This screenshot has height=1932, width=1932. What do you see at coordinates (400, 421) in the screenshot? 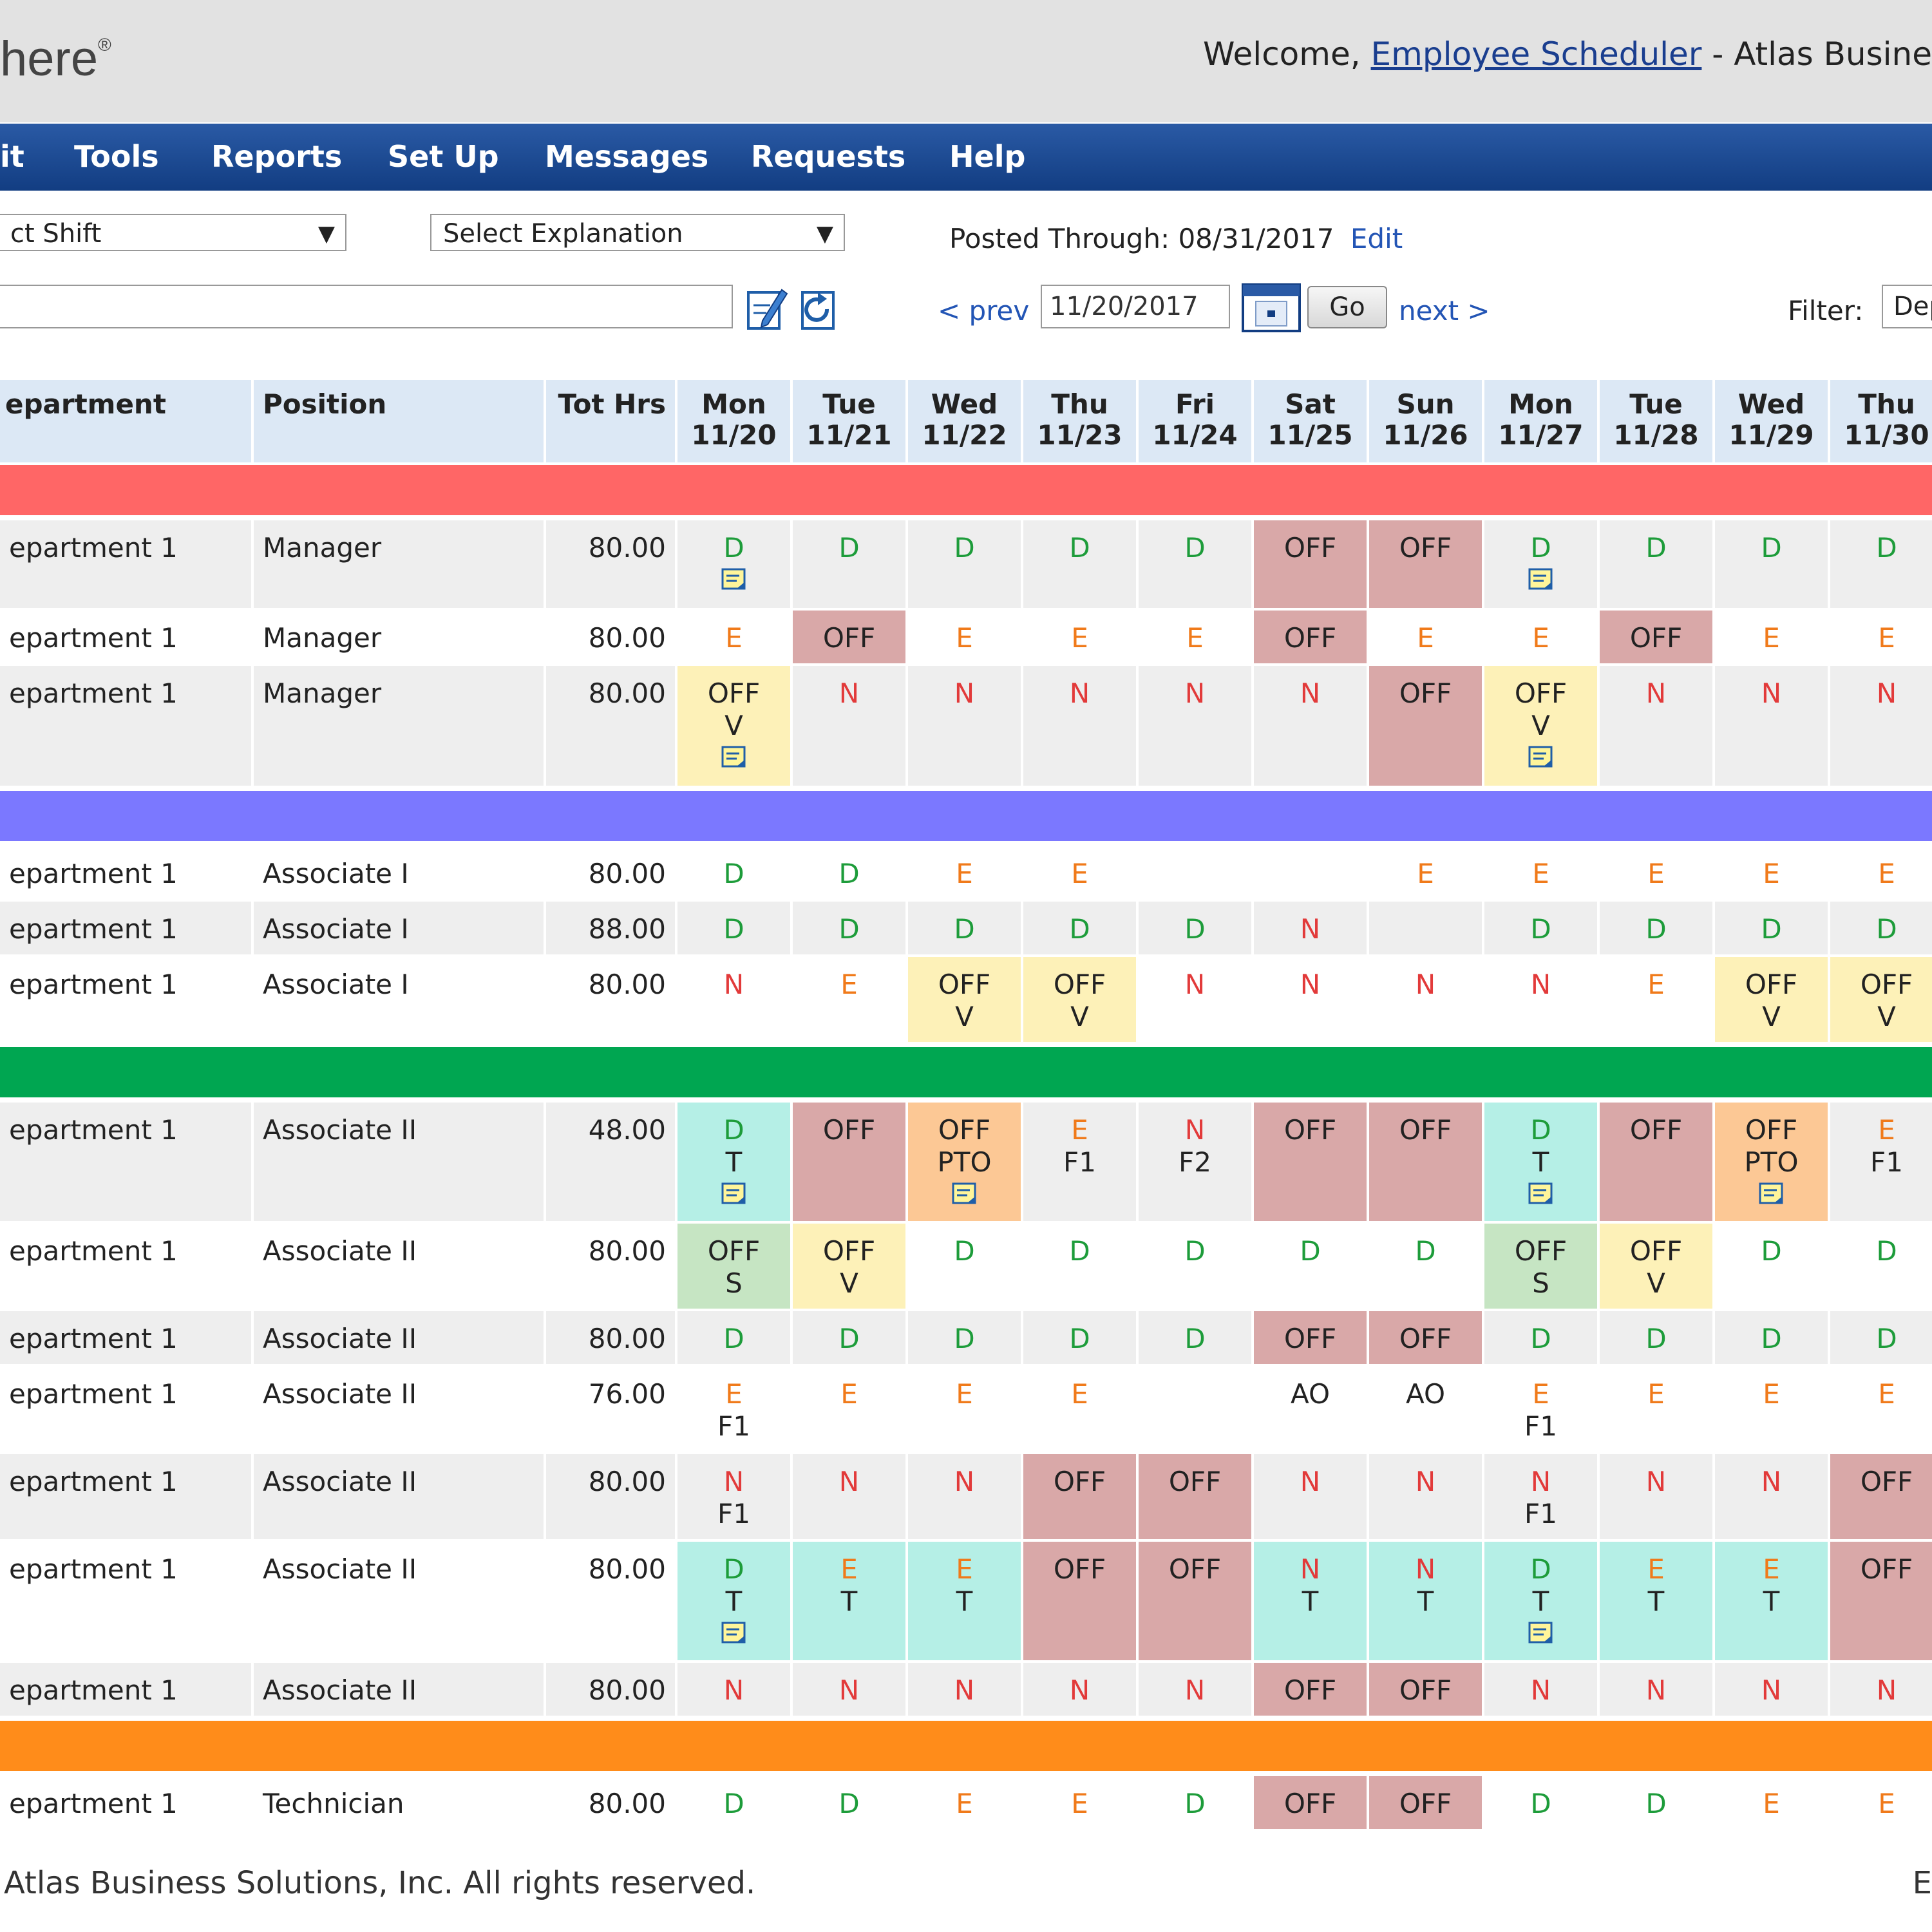
I see `col-header-position: Position` at bounding box center [400, 421].